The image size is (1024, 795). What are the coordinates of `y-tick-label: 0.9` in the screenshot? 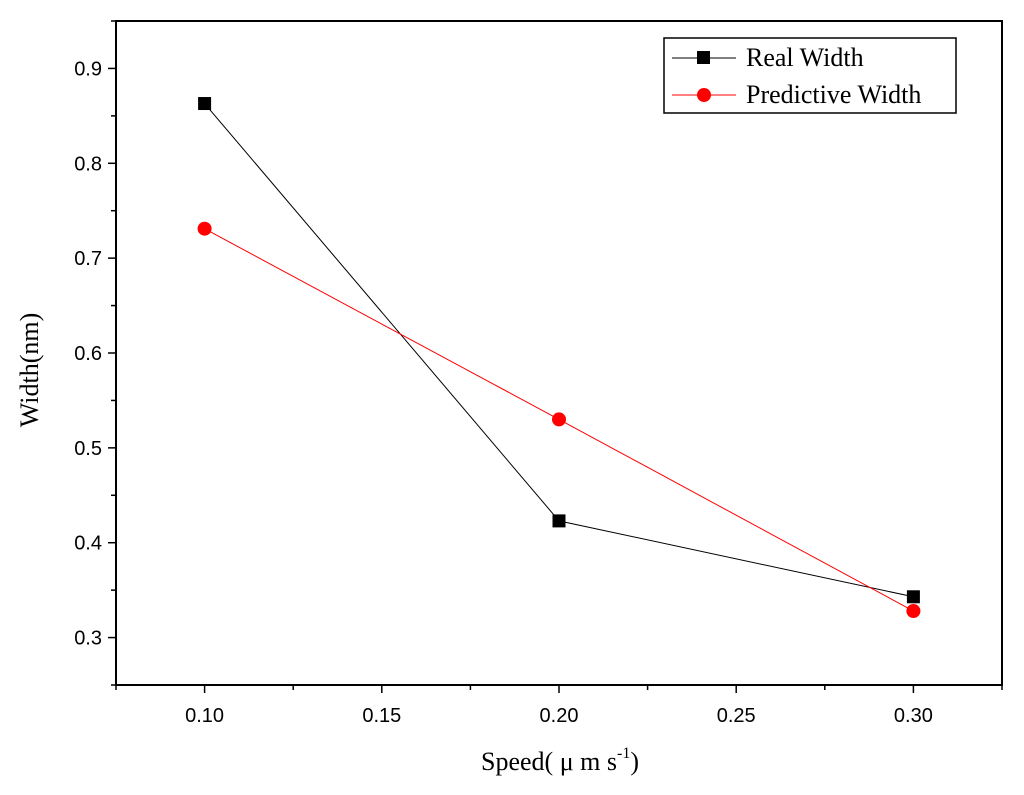 It's located at (88, 69).